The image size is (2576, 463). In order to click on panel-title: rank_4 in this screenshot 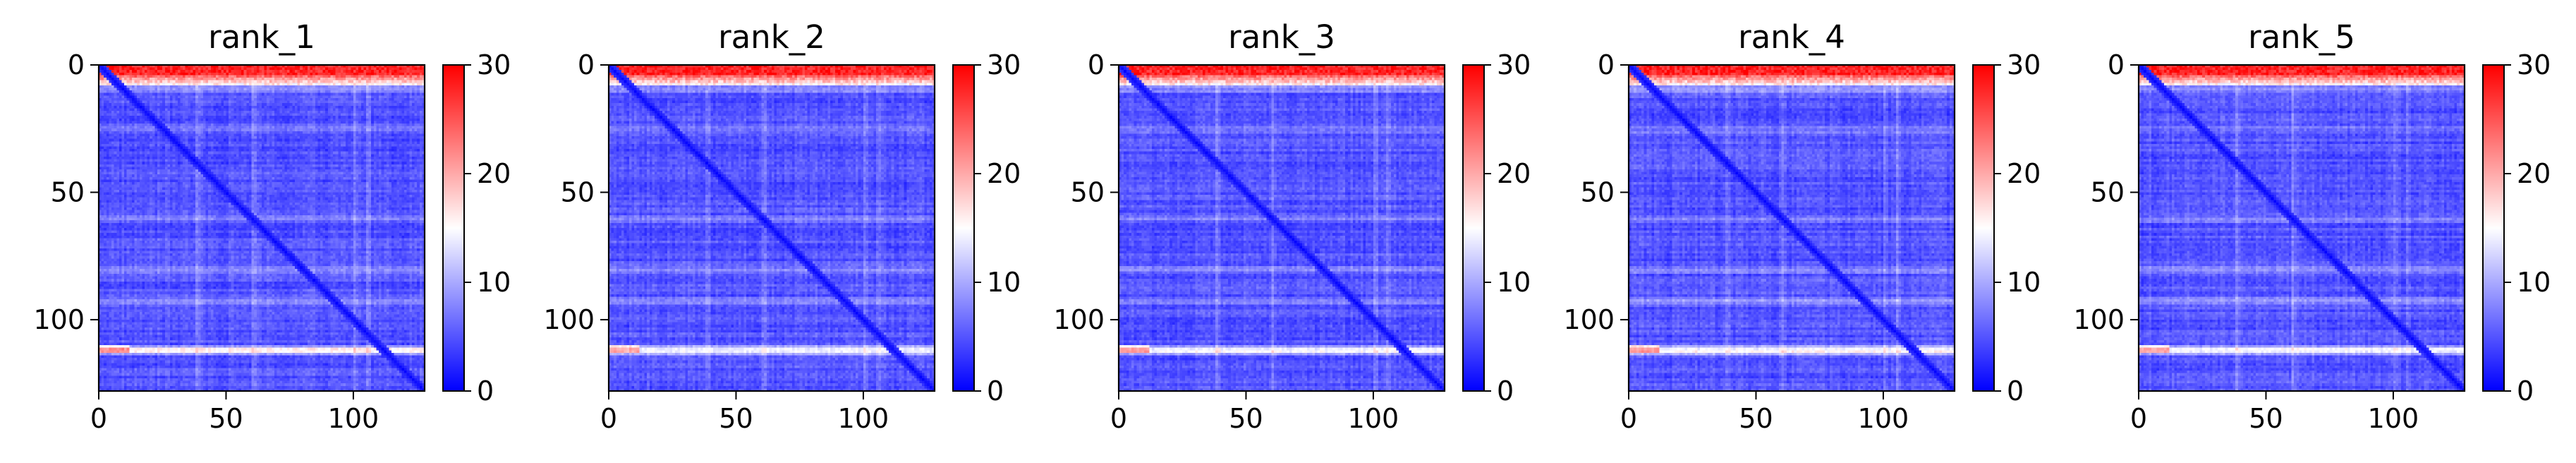, I will do `click(1791, 37)`.